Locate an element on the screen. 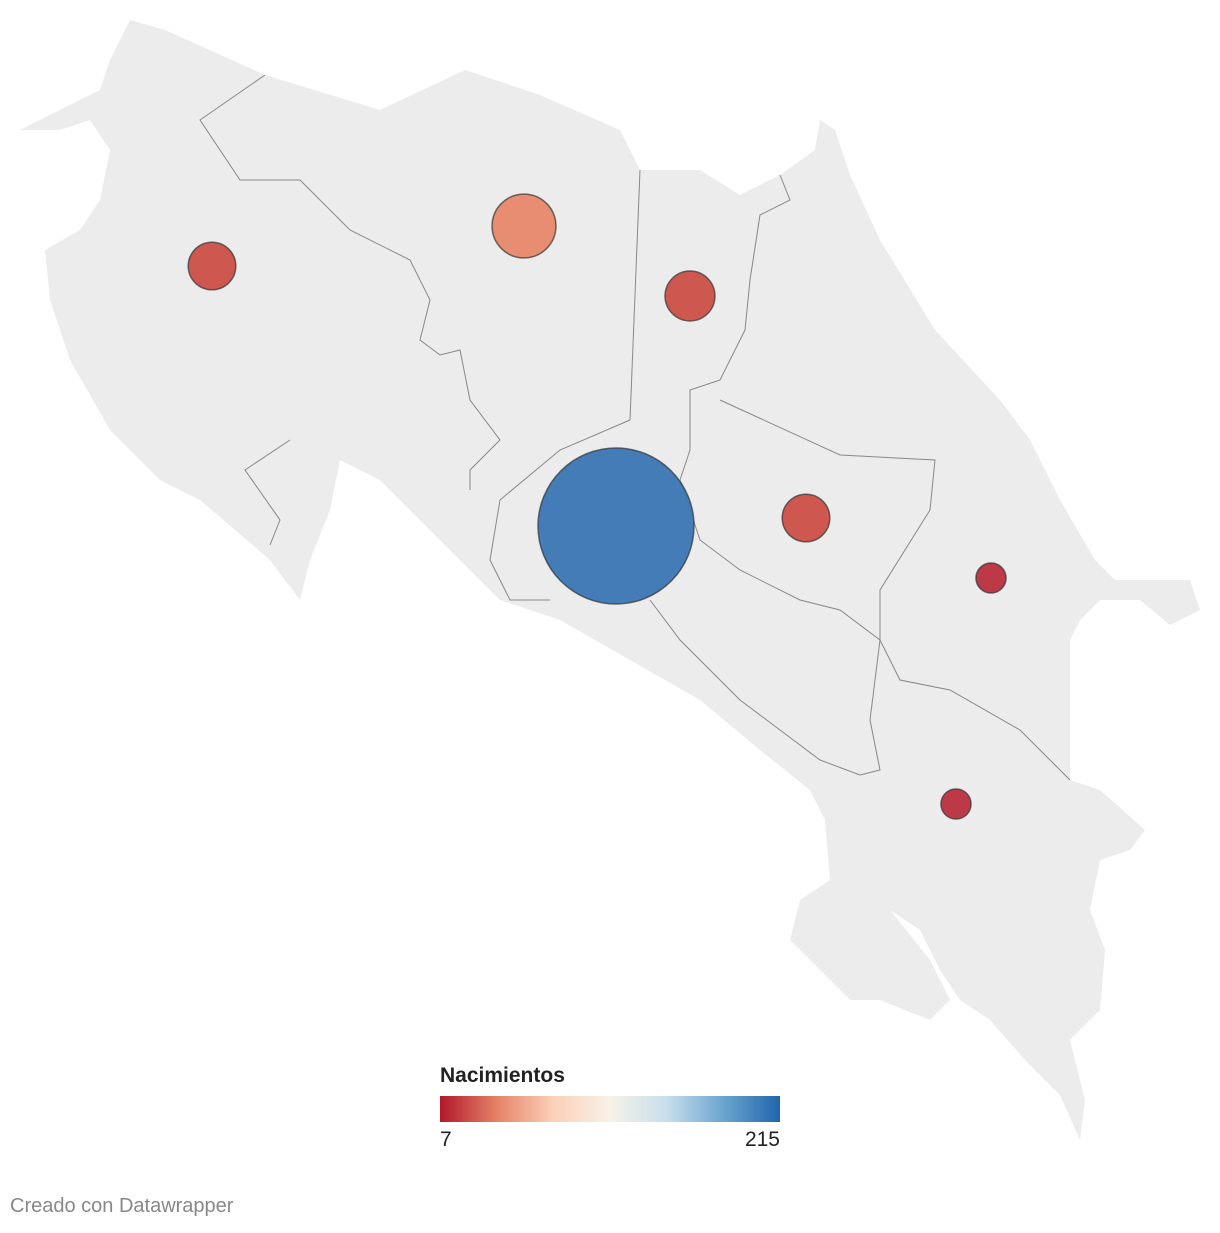 This screenshot has height=1233, width=1220. legend-min: 7 is located at coordinates (446, 1139).